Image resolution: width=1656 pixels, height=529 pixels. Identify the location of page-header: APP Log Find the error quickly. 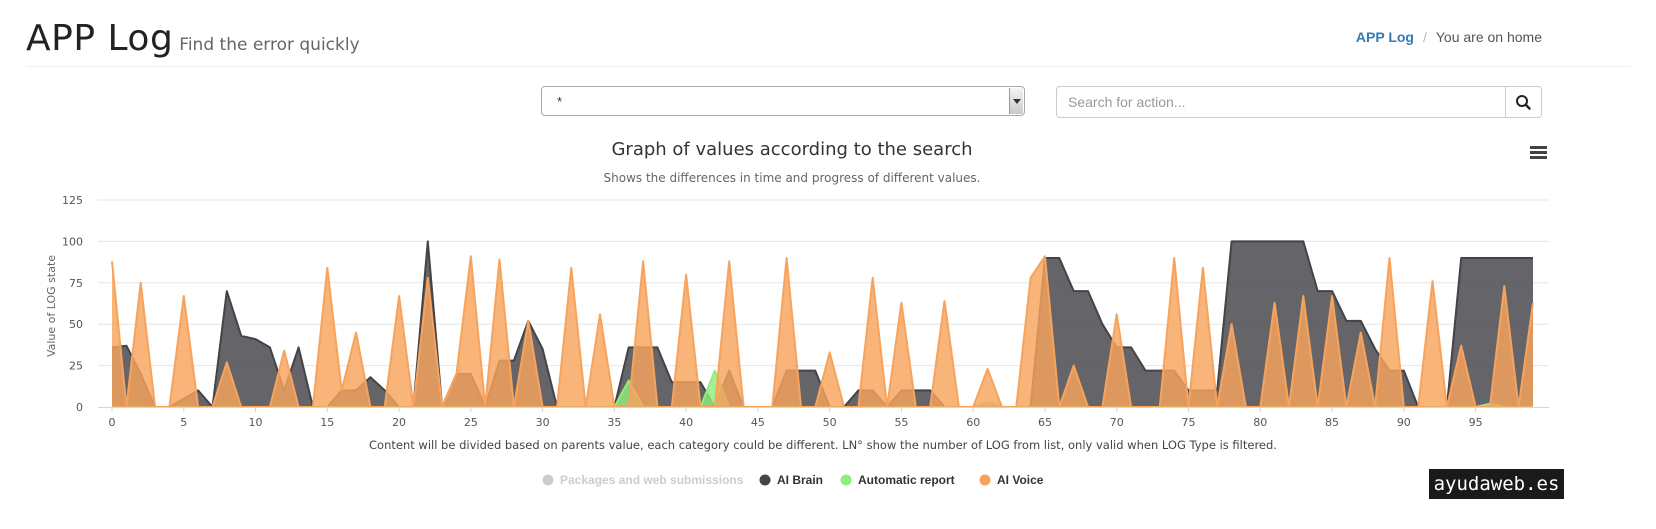
(193, 38).